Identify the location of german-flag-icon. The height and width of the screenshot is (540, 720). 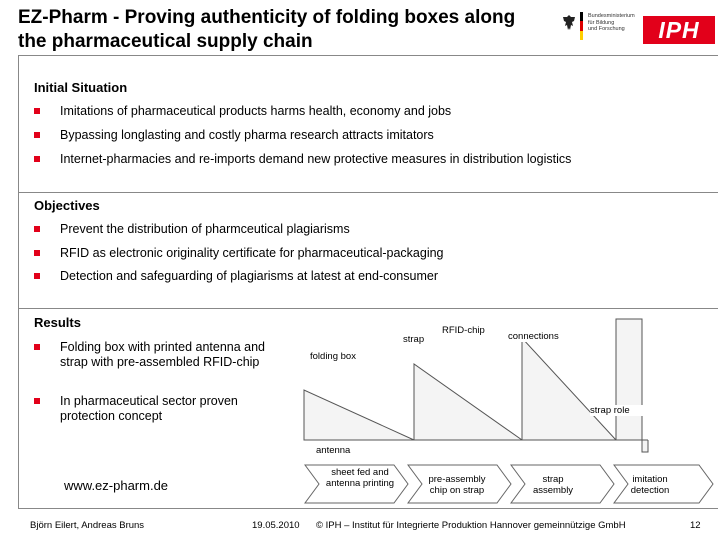
(581, 26).